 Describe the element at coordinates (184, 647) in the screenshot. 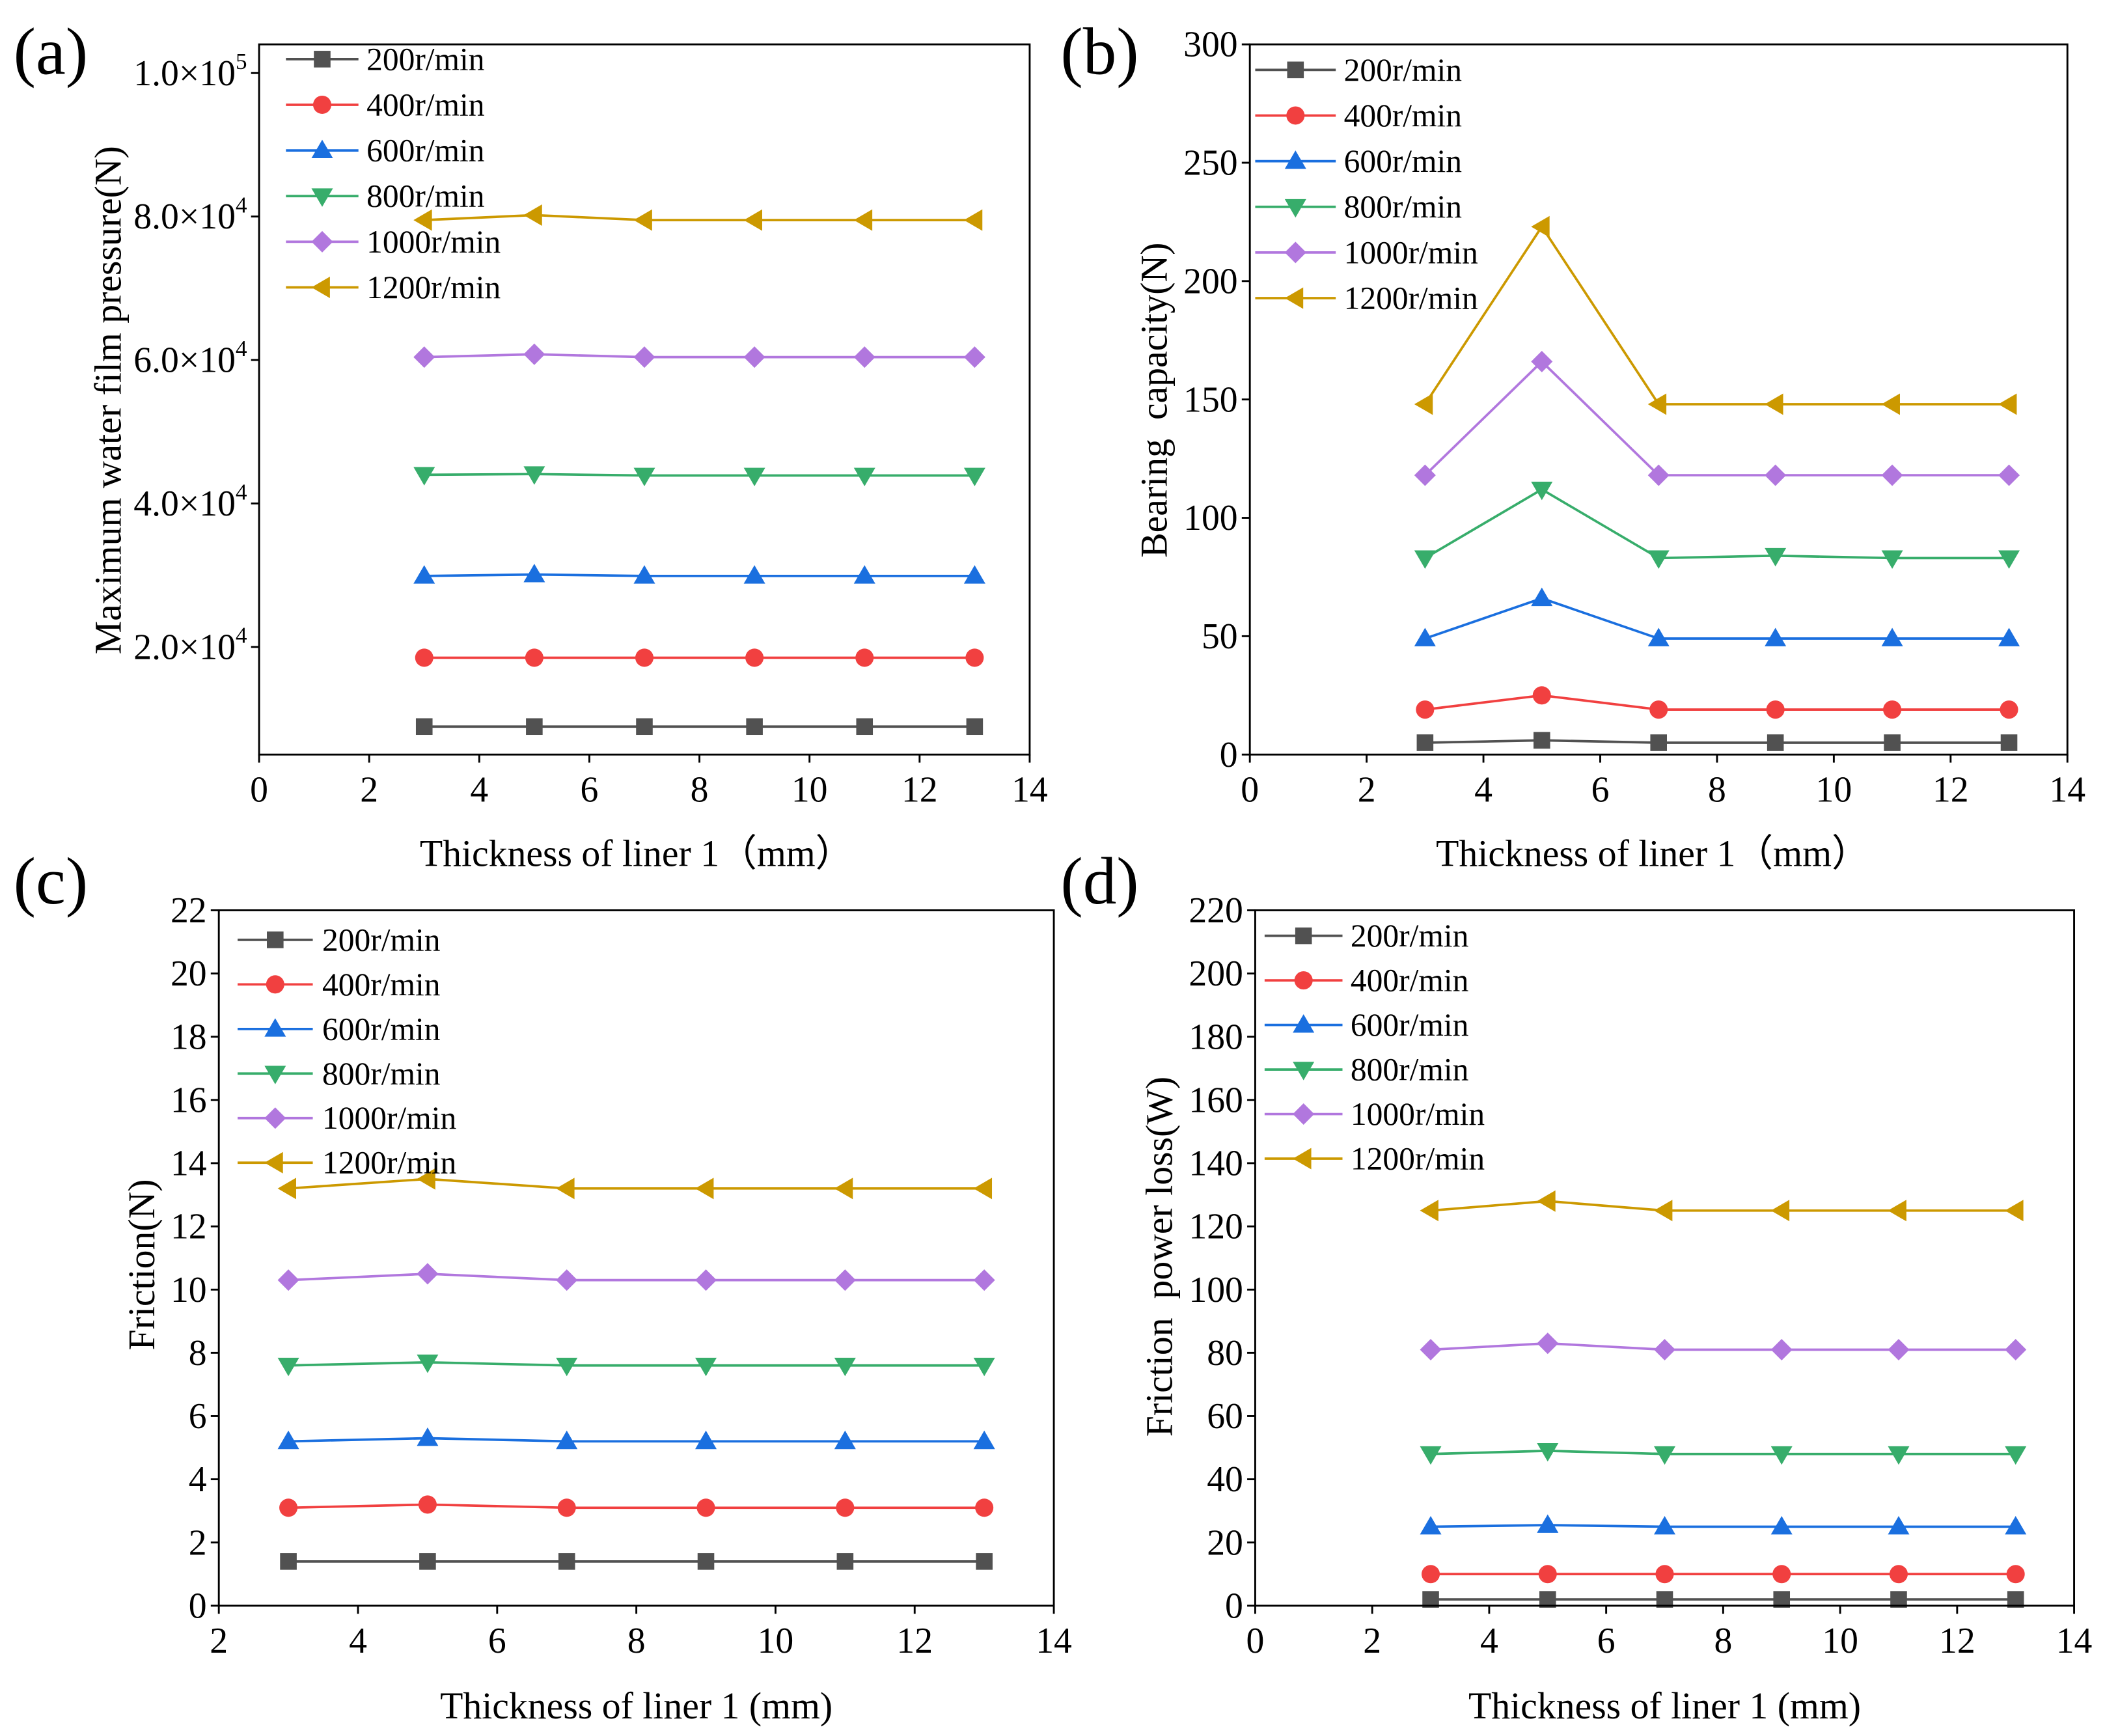

I see `y-tick-mantissa: 2.0×10` at that location.